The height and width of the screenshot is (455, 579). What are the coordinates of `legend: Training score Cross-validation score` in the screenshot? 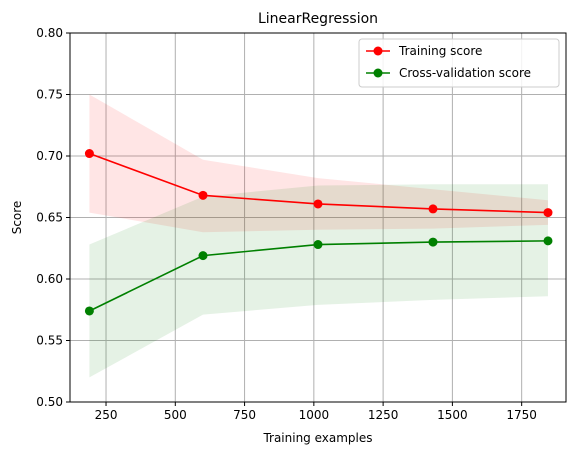 It's located at (459, 63).